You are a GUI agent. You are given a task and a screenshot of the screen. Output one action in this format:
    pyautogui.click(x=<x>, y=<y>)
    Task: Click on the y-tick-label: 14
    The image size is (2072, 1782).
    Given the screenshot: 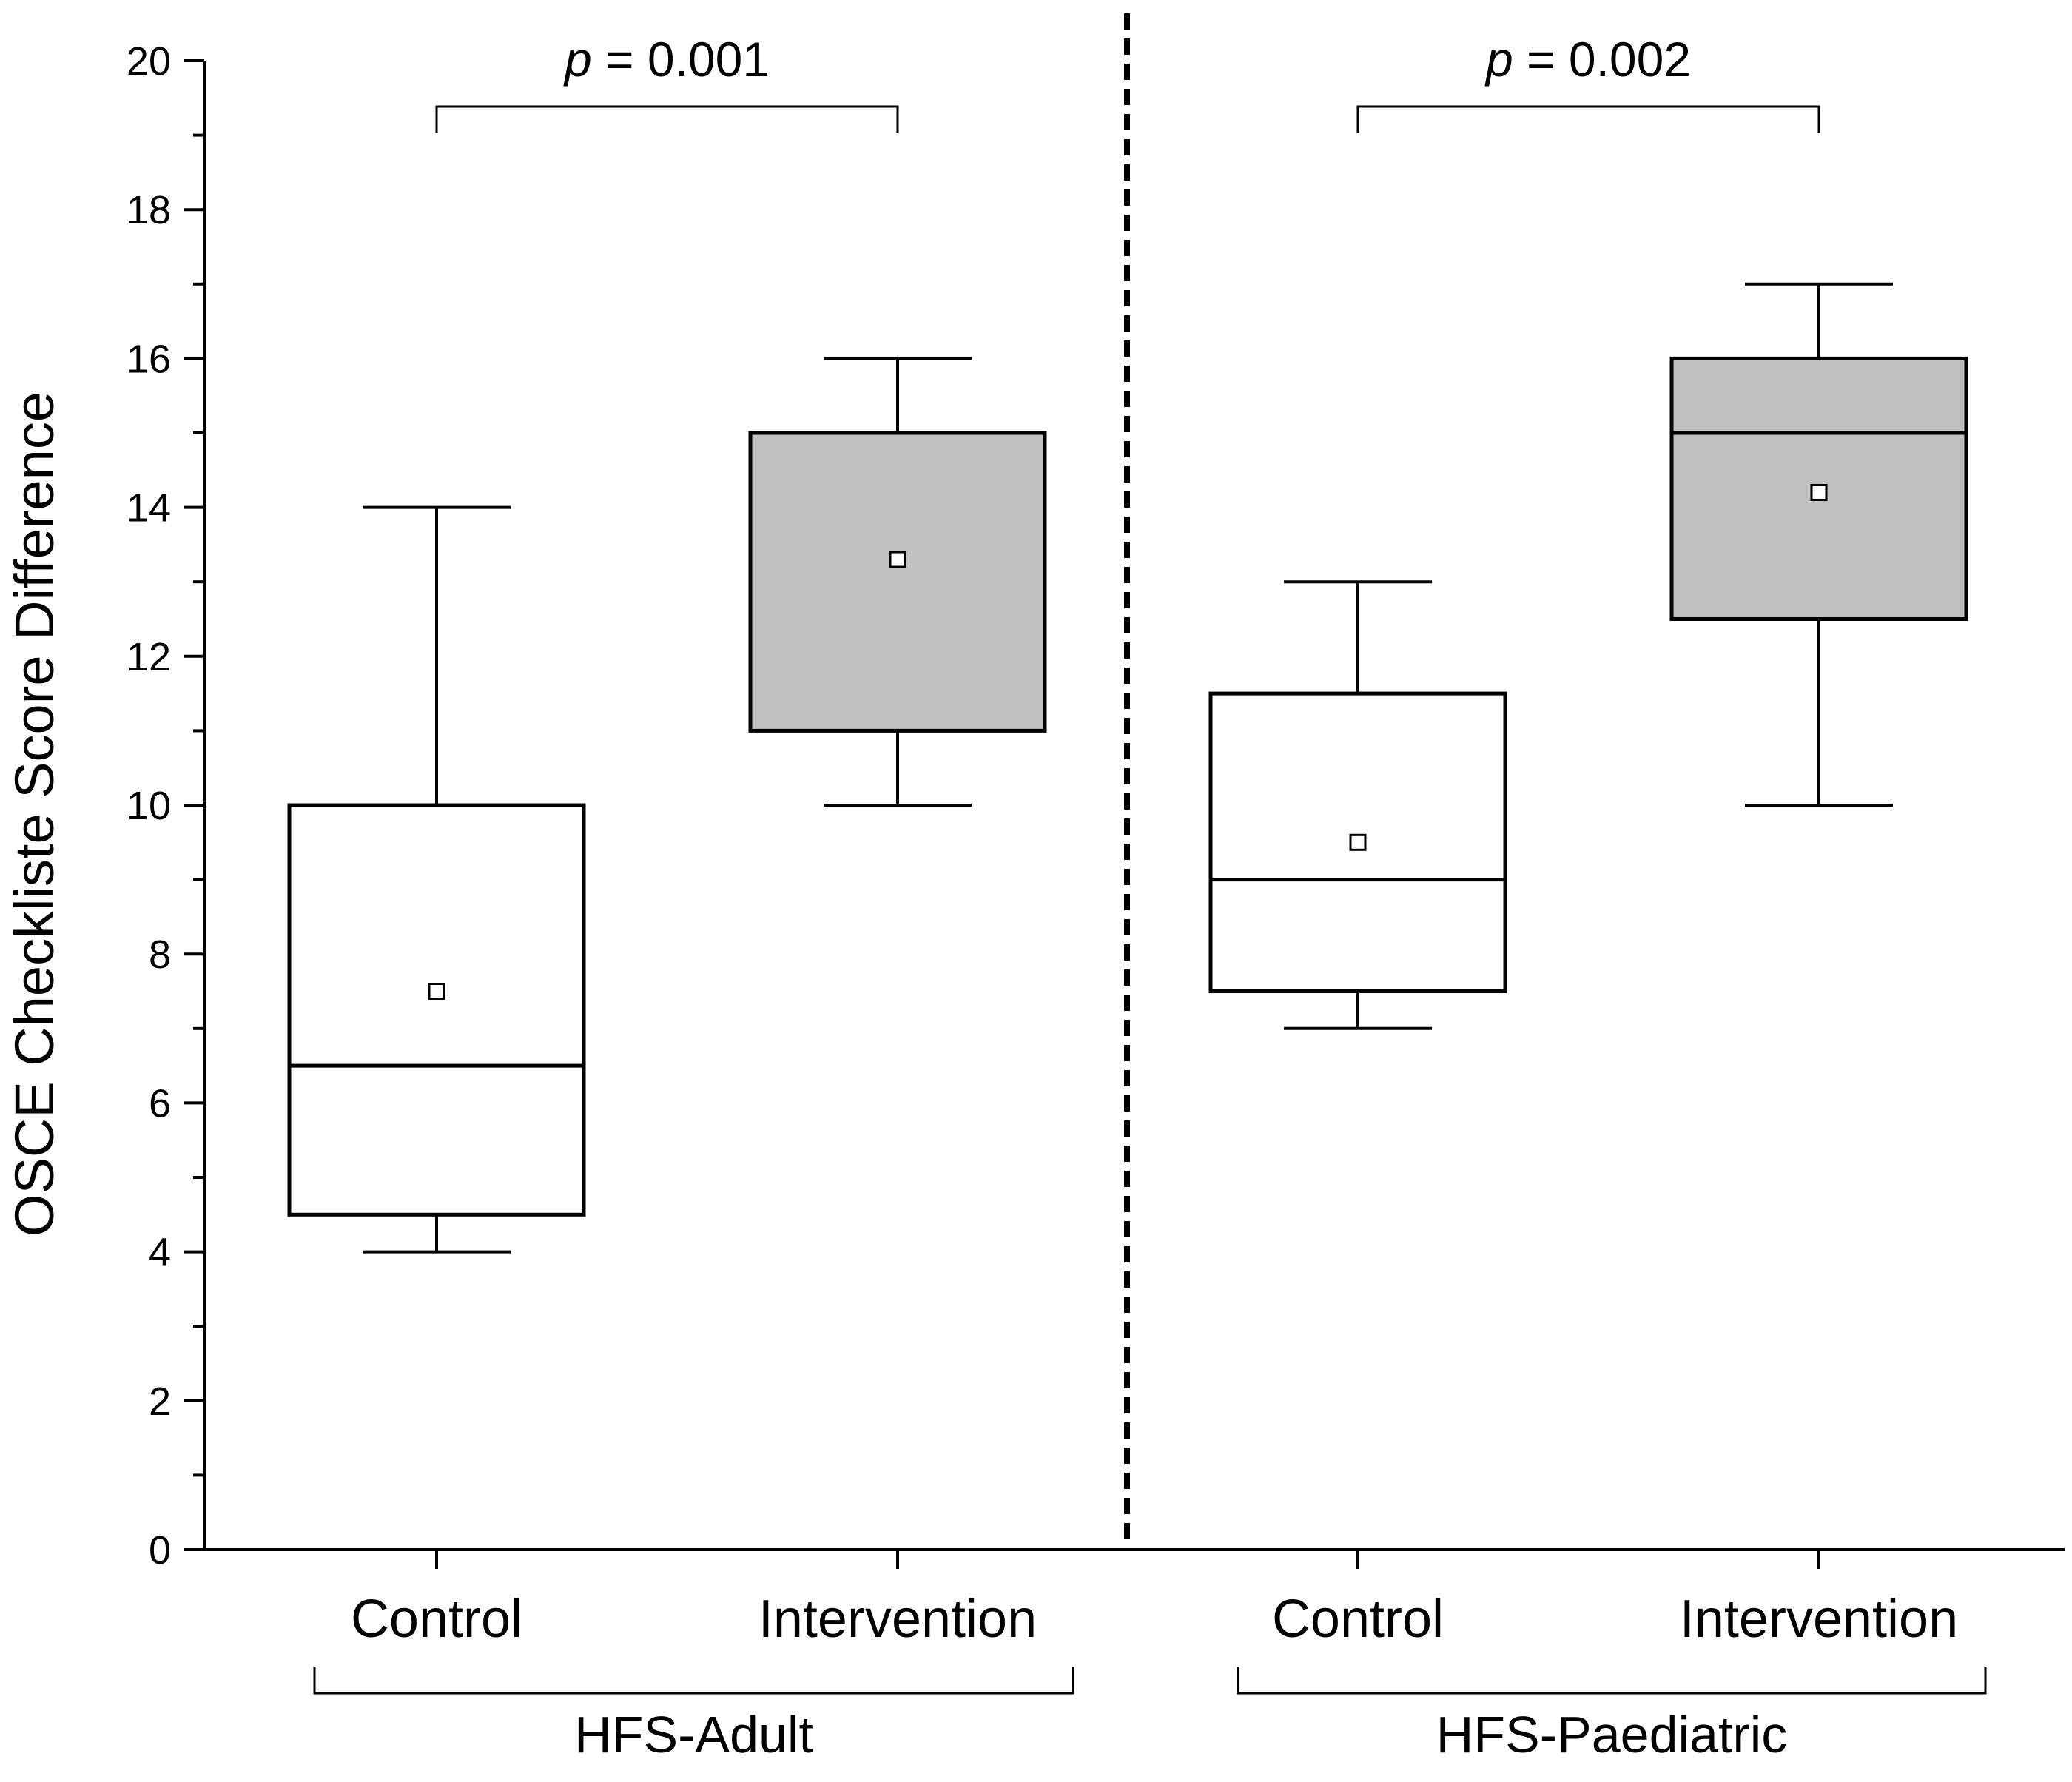 What is the action you would take?
    pyautogui.click(x=149, y=509)
    